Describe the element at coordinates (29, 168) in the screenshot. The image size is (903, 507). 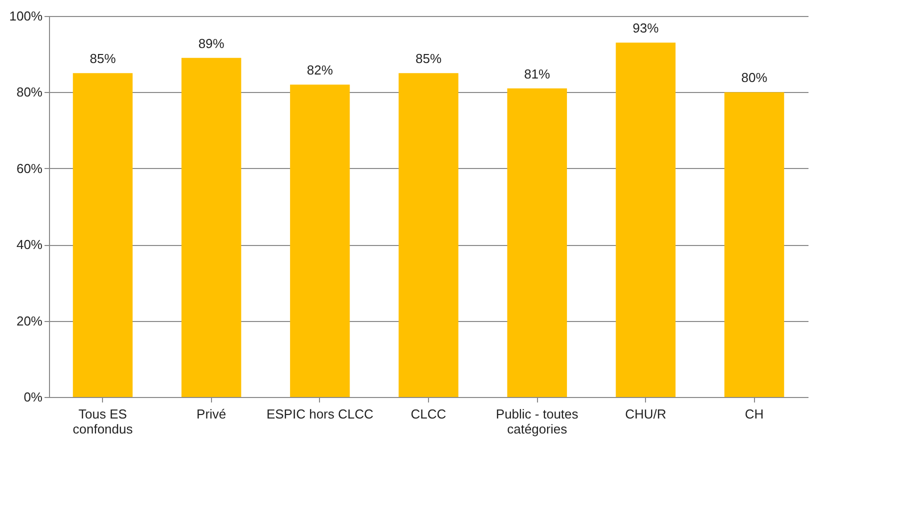
I see `y-tick-label: 60%` at that location.